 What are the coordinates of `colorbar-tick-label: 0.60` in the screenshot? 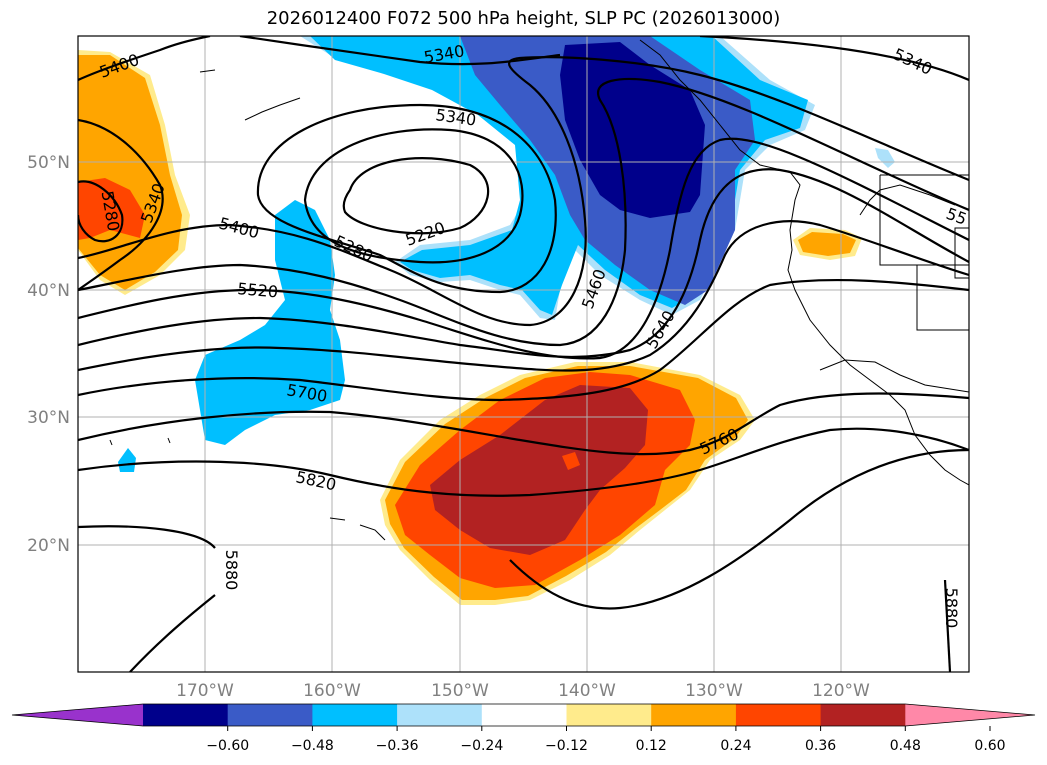 It's located at (989, 746).